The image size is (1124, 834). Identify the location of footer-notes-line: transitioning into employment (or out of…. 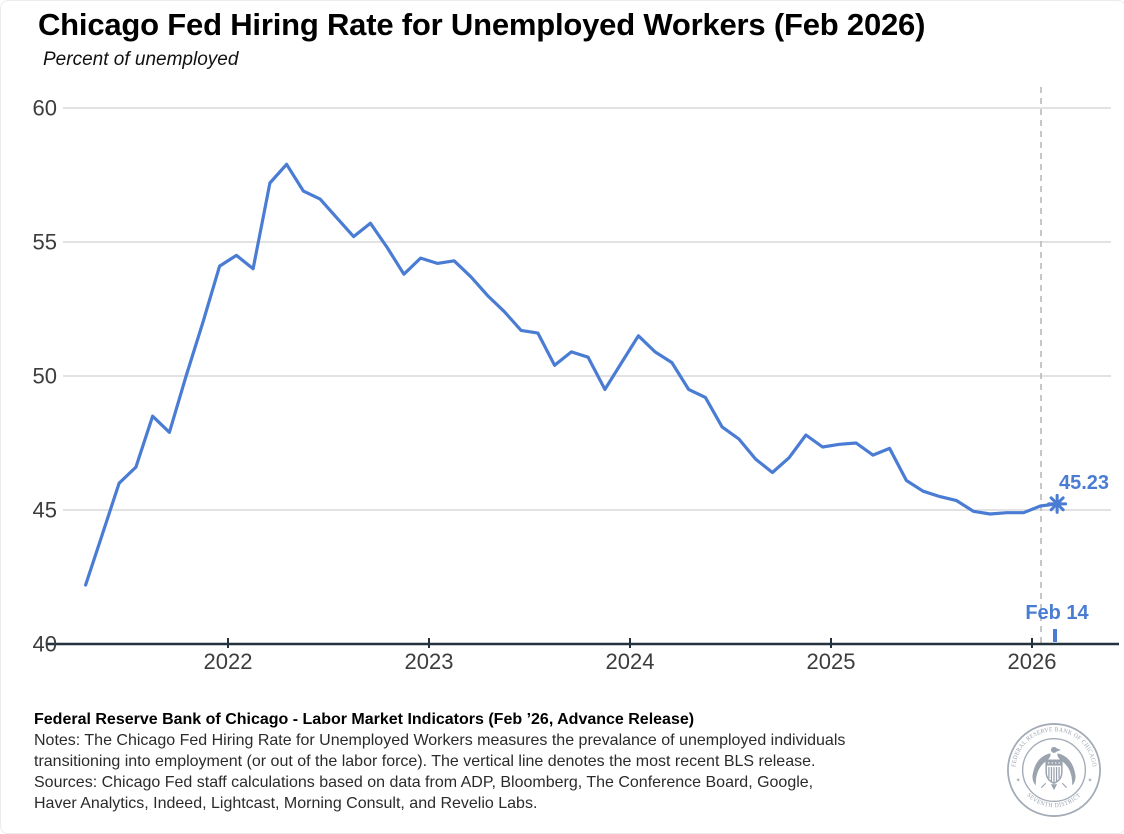
(425, 761).